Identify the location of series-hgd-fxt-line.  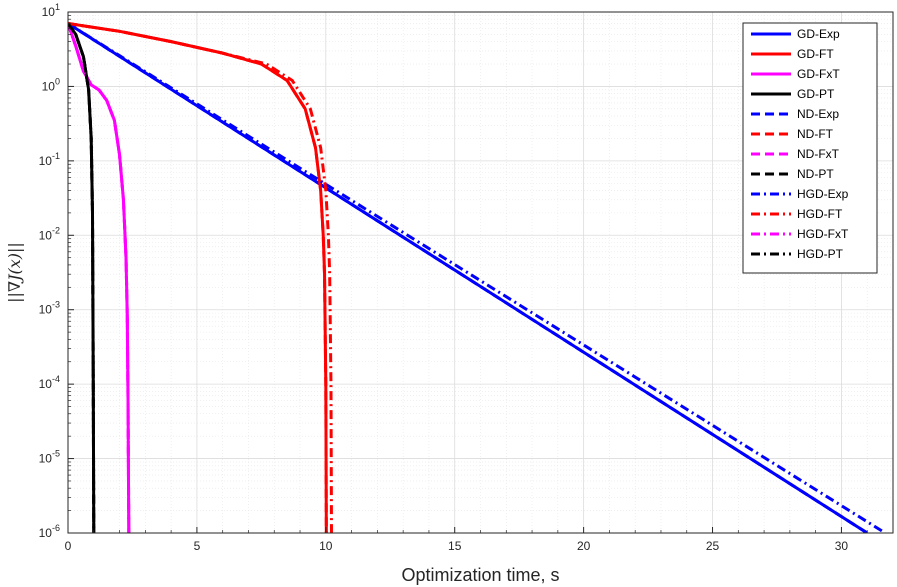
(99, 278).